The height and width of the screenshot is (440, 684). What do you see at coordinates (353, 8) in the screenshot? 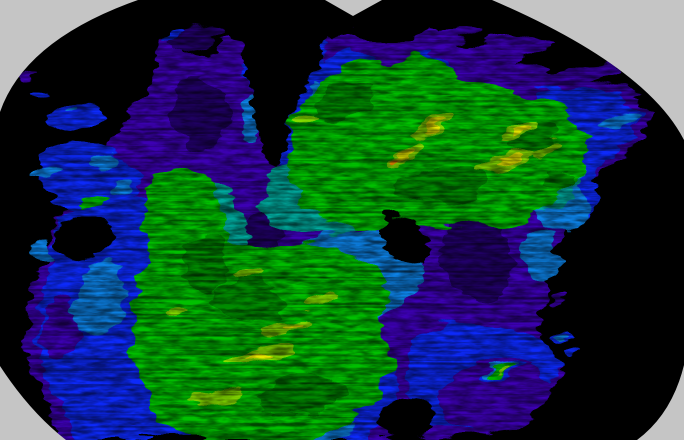
I see `out-of-range-top-center` at bounding box center [353, 8].